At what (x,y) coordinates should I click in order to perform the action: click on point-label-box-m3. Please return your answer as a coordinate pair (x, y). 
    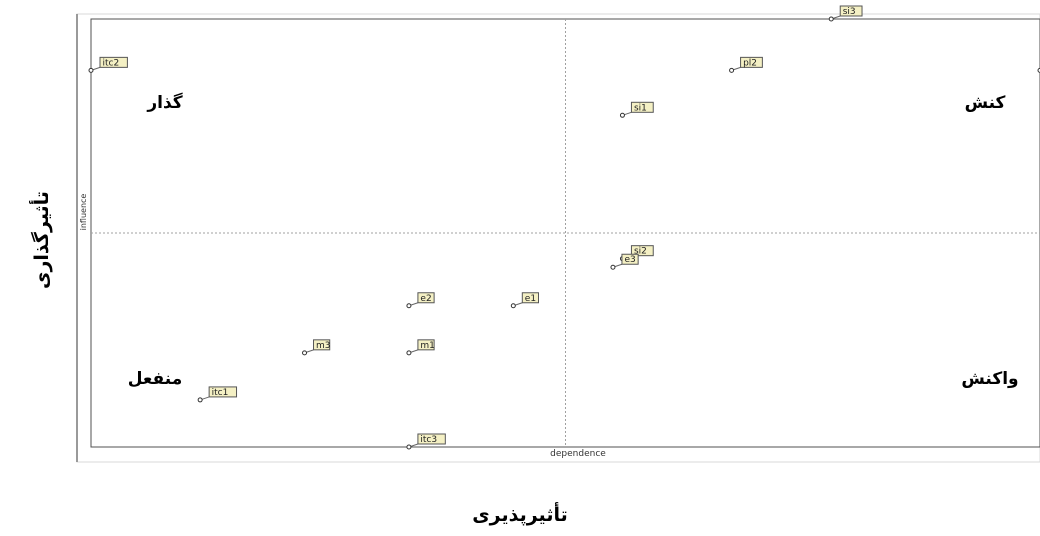
    Looking at the image, I should click on (322, 345).